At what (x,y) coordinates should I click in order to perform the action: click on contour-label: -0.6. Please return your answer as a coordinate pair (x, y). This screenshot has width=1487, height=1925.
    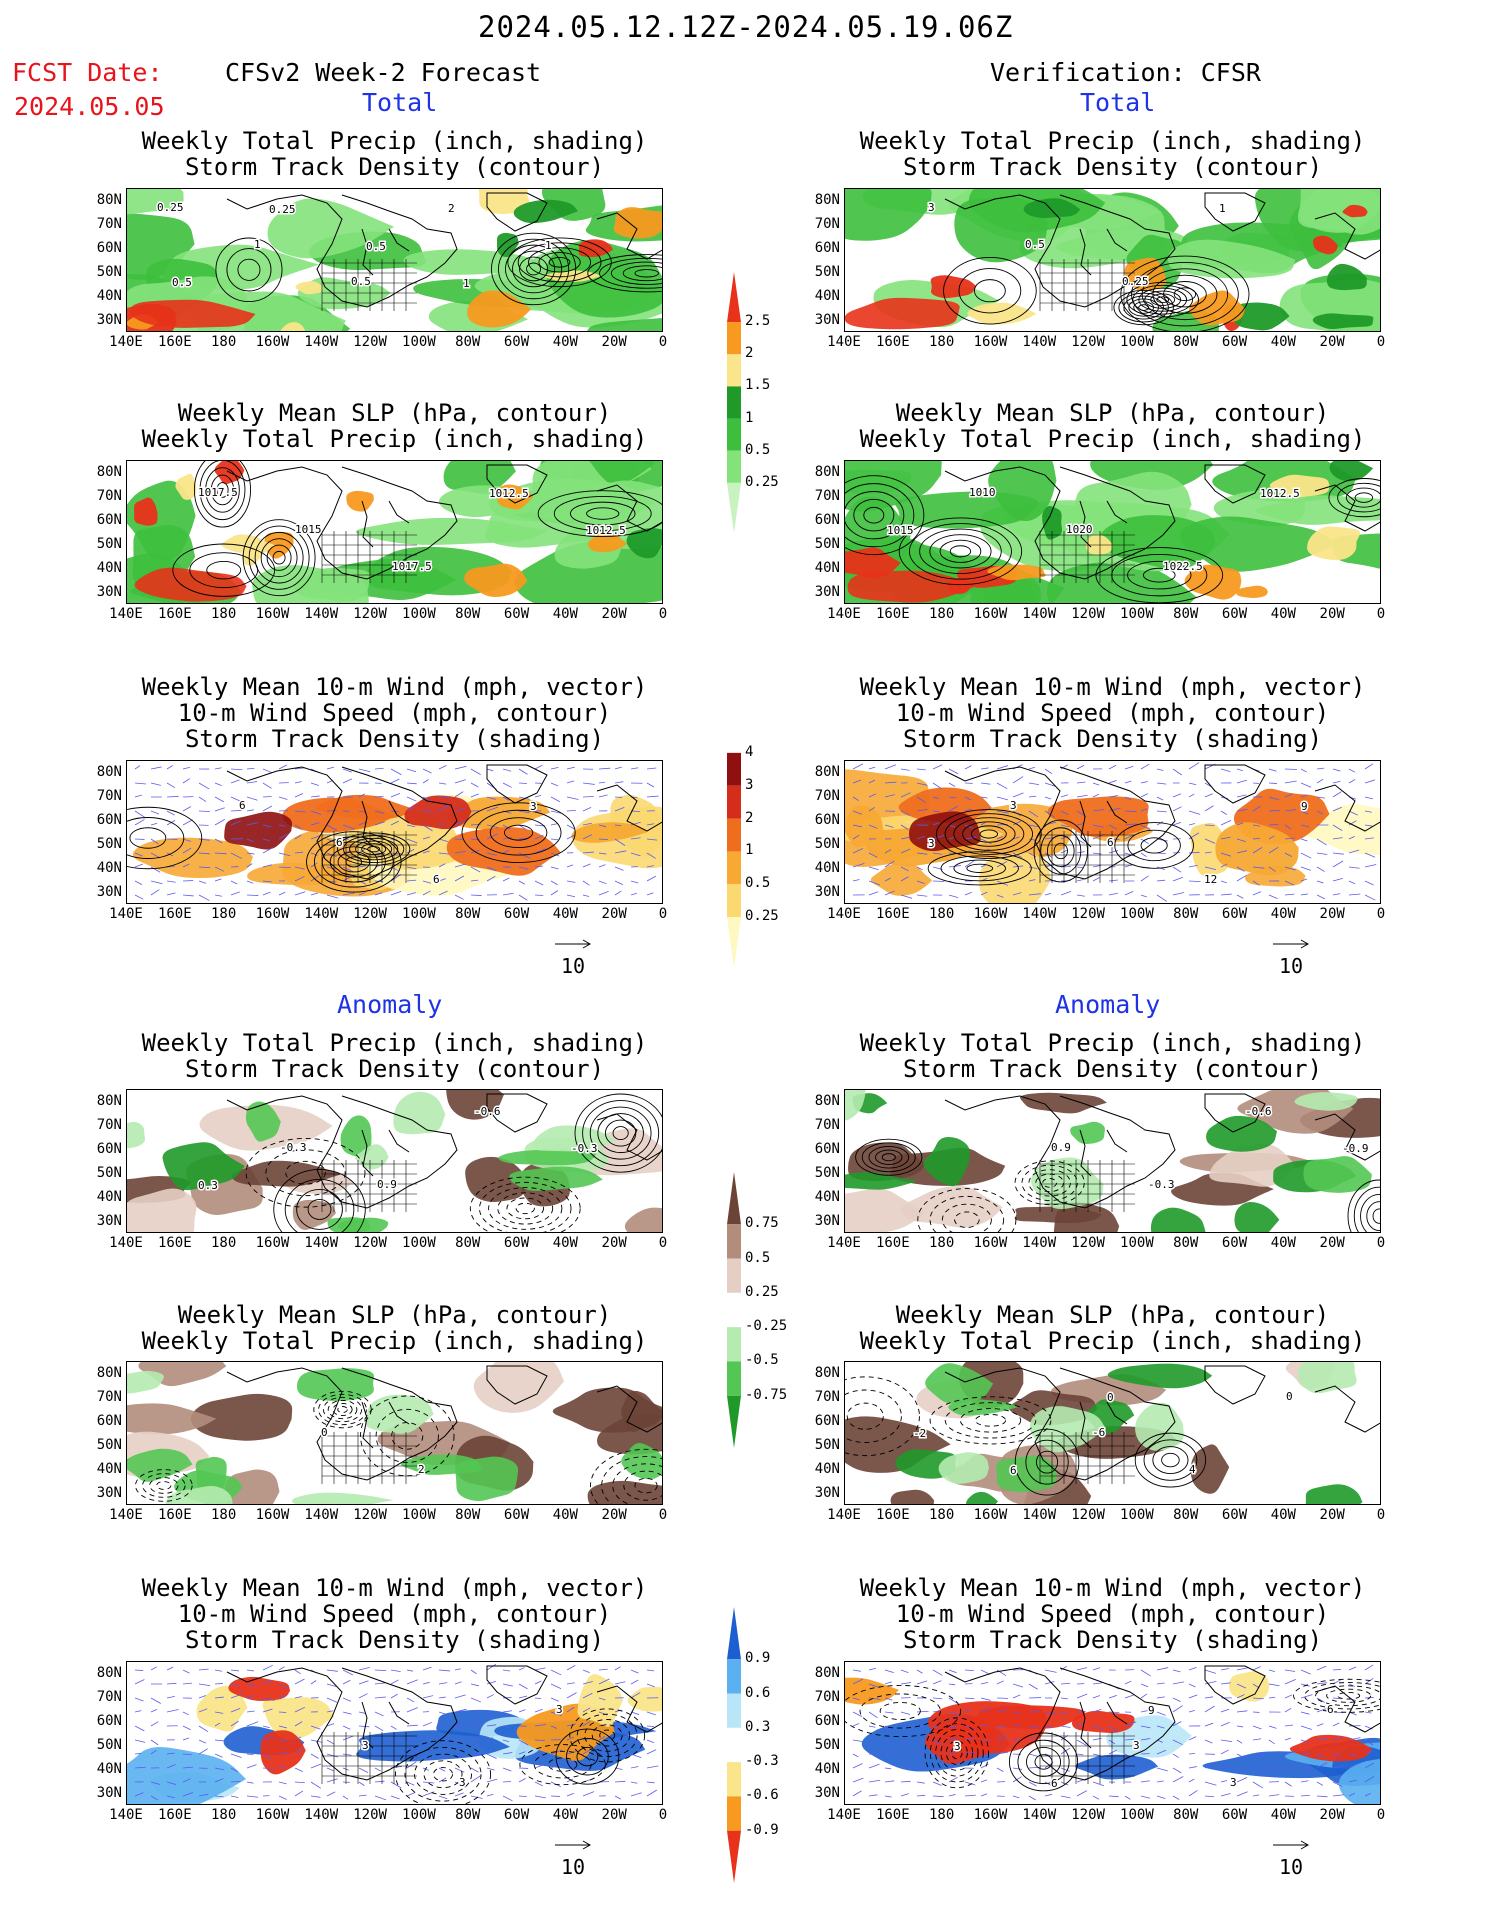
    Looking at the image, I should click on (487, 1111).